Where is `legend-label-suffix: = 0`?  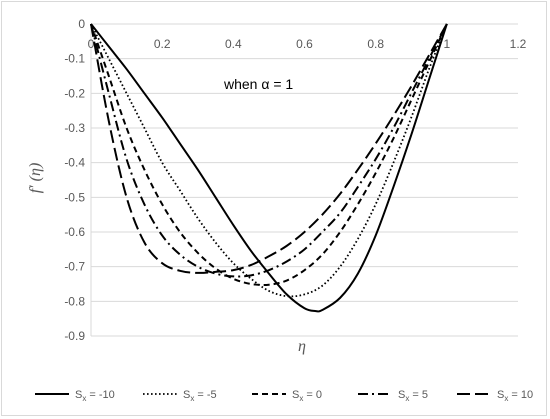 legend-label-suffix: = 0 is located at coordinates (312, 395).